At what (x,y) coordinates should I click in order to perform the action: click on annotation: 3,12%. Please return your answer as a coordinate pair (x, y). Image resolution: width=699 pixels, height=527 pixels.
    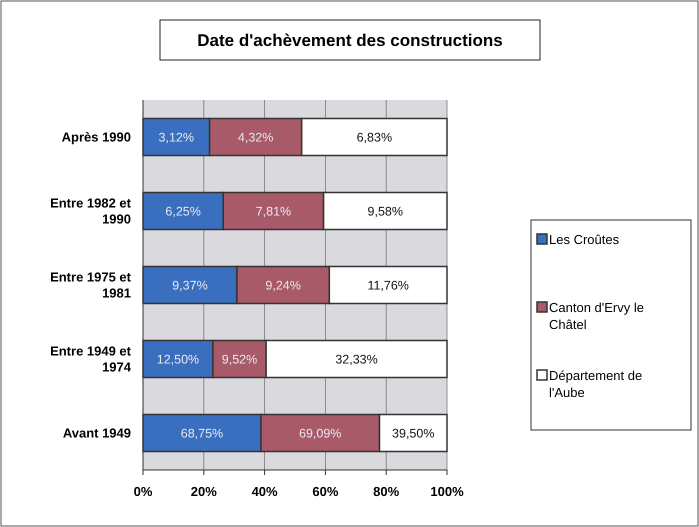
    Looking at the image, I should click on (176, 137).